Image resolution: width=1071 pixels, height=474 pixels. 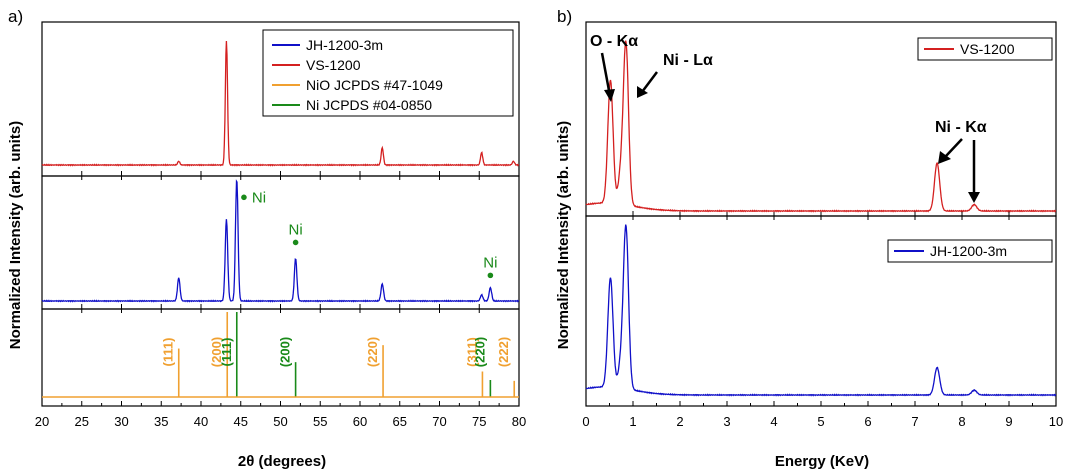 What do you see at coordinates (726, 421) in the screenshot?
I see `panel-b-x-tick-label: 3` at bounding box center [726, 421].